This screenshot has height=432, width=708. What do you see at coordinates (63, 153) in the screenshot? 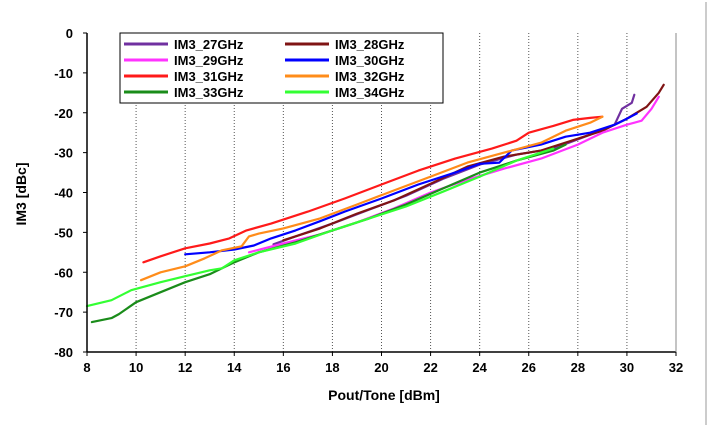
I see `y-tick-label--30: -30` at bounding box center [63, 153].